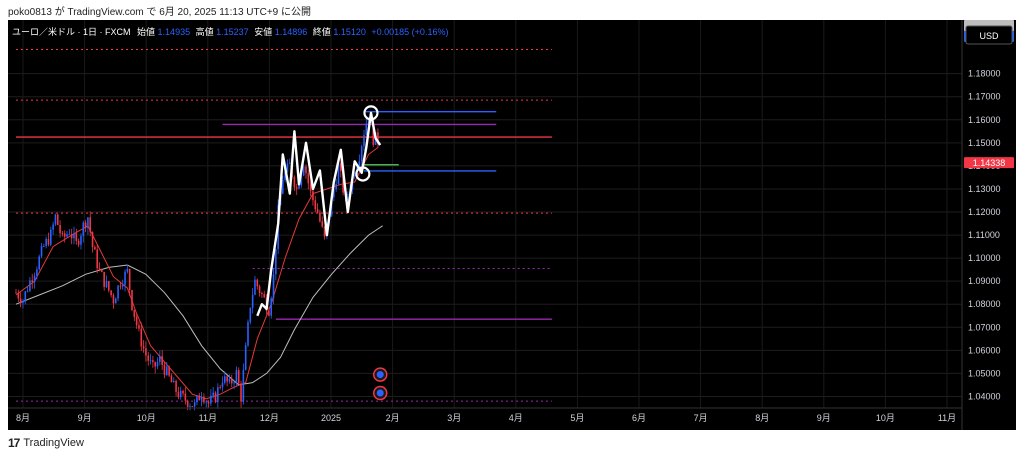 This screenshot has width=1024, height=457. I want to click on price-tick-label: 1.18000, so click(984, 74).